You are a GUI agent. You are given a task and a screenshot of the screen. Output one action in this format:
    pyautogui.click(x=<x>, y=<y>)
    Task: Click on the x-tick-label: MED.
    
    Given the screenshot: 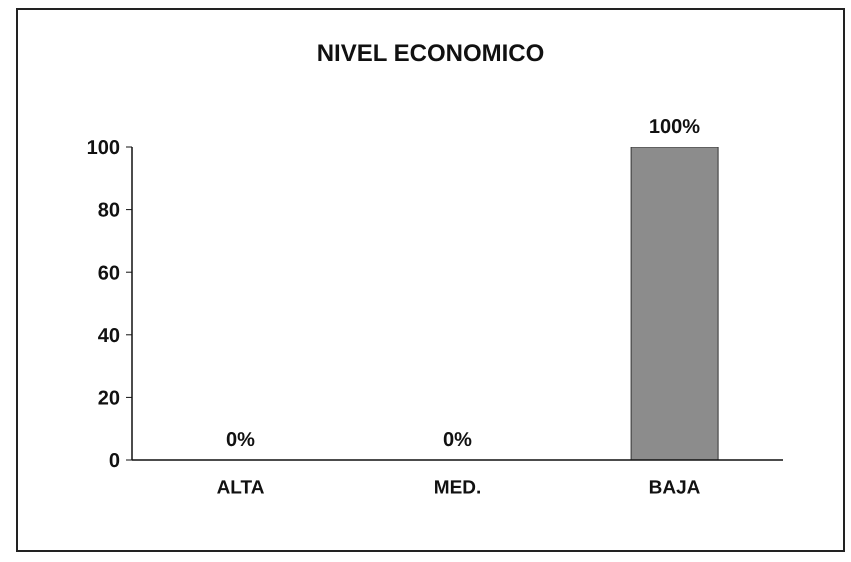 What is the action you would take?
    pyautogui.click(x=458, y=487)
    